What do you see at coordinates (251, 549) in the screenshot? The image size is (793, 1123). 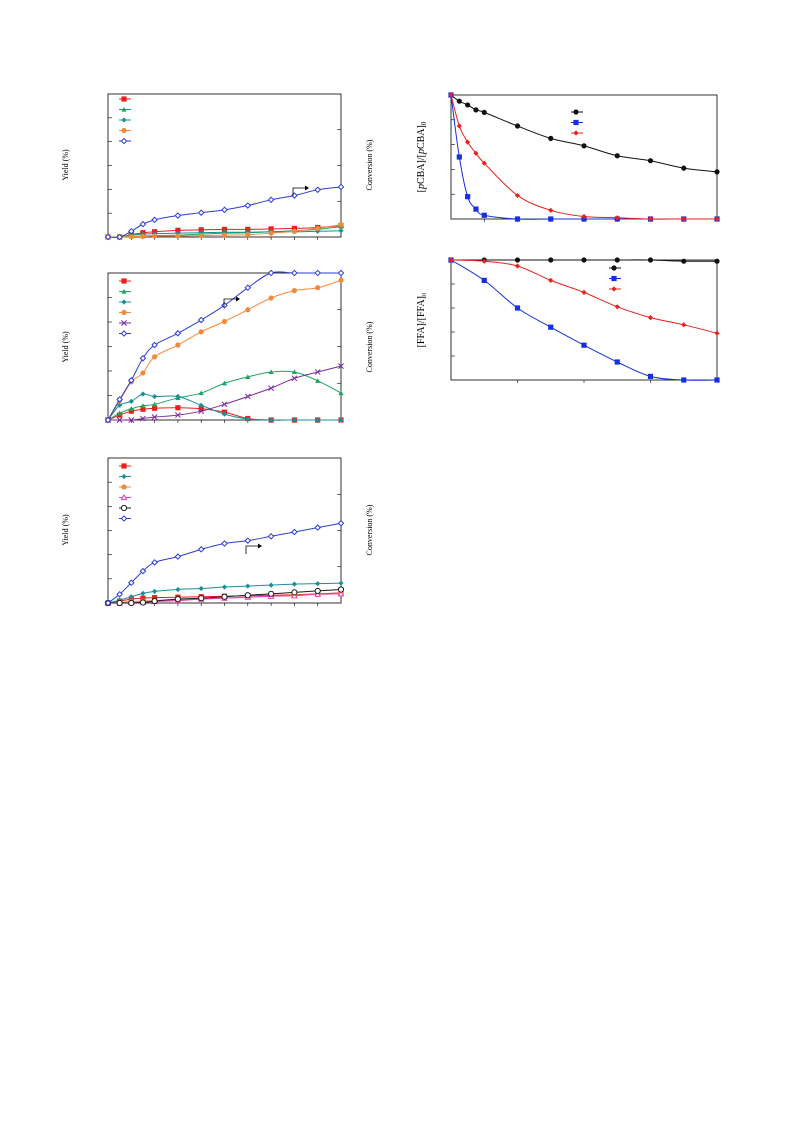 I see `arrow-icon` at bounding box center [251, 549].